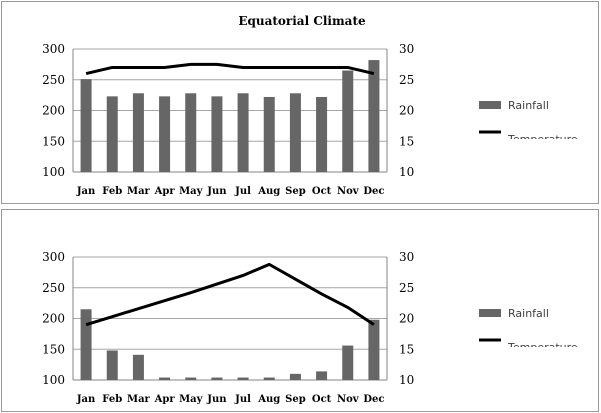 This screenshot has height=413, width=601. What do you see at coordinates (230, 294) in the screenshot?
I see `c1-temperature-line` at bounding box center [230, 294].